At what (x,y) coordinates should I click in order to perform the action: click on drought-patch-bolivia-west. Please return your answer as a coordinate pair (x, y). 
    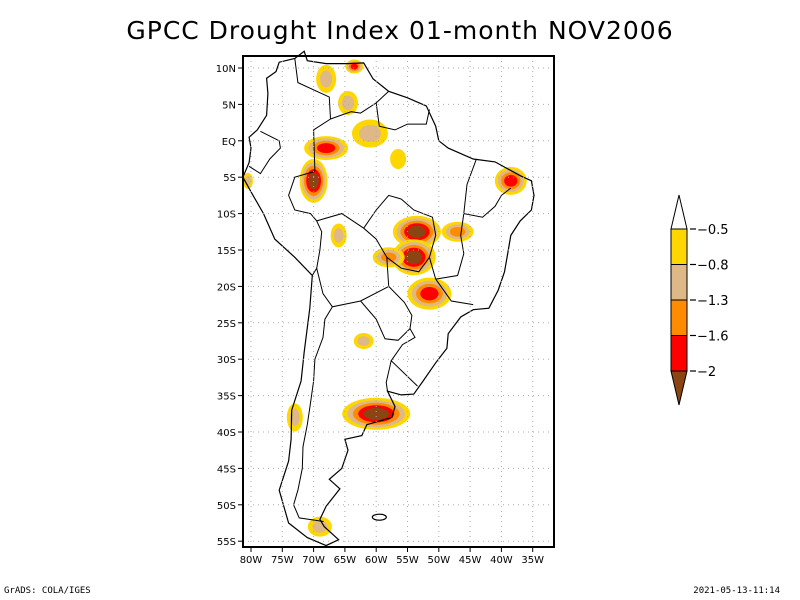
    Looking at the image, I should click on (338, 235).